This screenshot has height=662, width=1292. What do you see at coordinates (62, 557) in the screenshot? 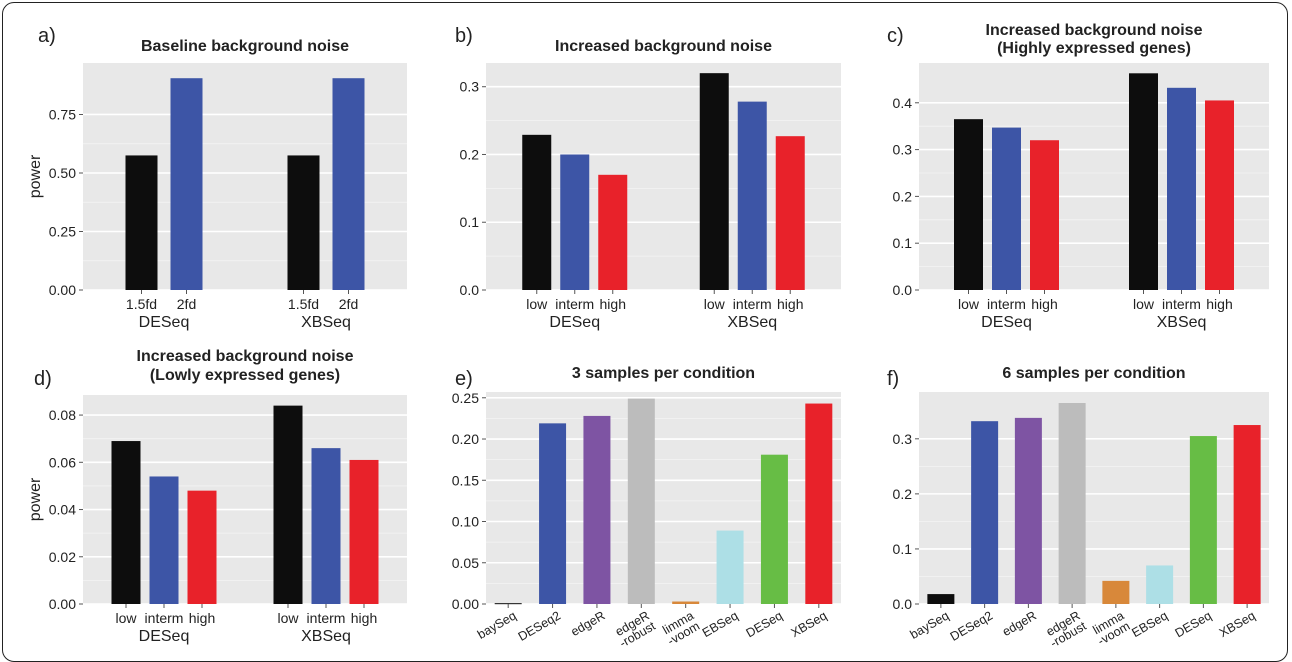
I see `y-tick-label: 0.02` at bounding box center [62, 557].